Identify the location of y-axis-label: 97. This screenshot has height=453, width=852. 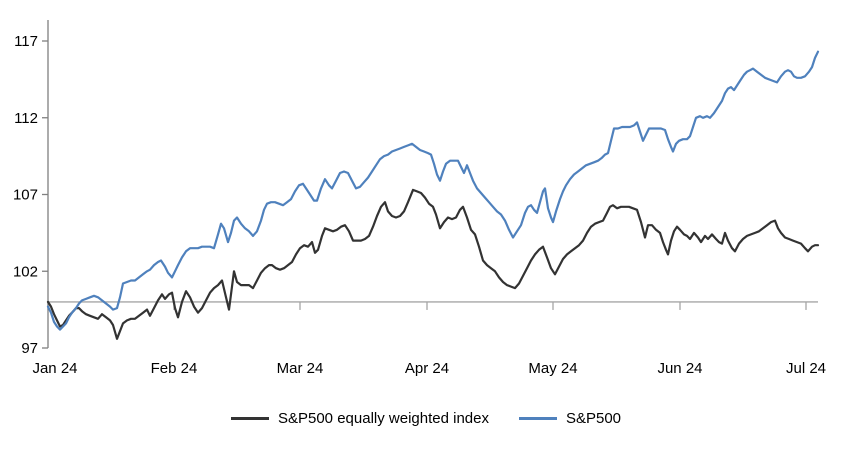
(29, 348).